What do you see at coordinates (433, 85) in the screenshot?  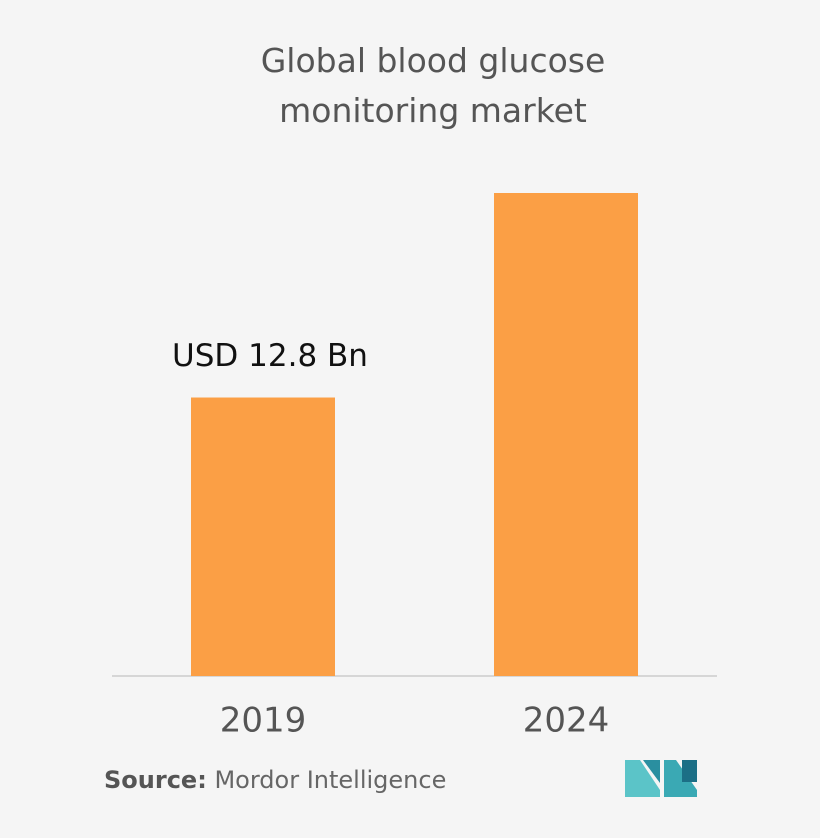 I see `chart-title: Global blood glucose monitoring market` at bounding box center [433, 85].